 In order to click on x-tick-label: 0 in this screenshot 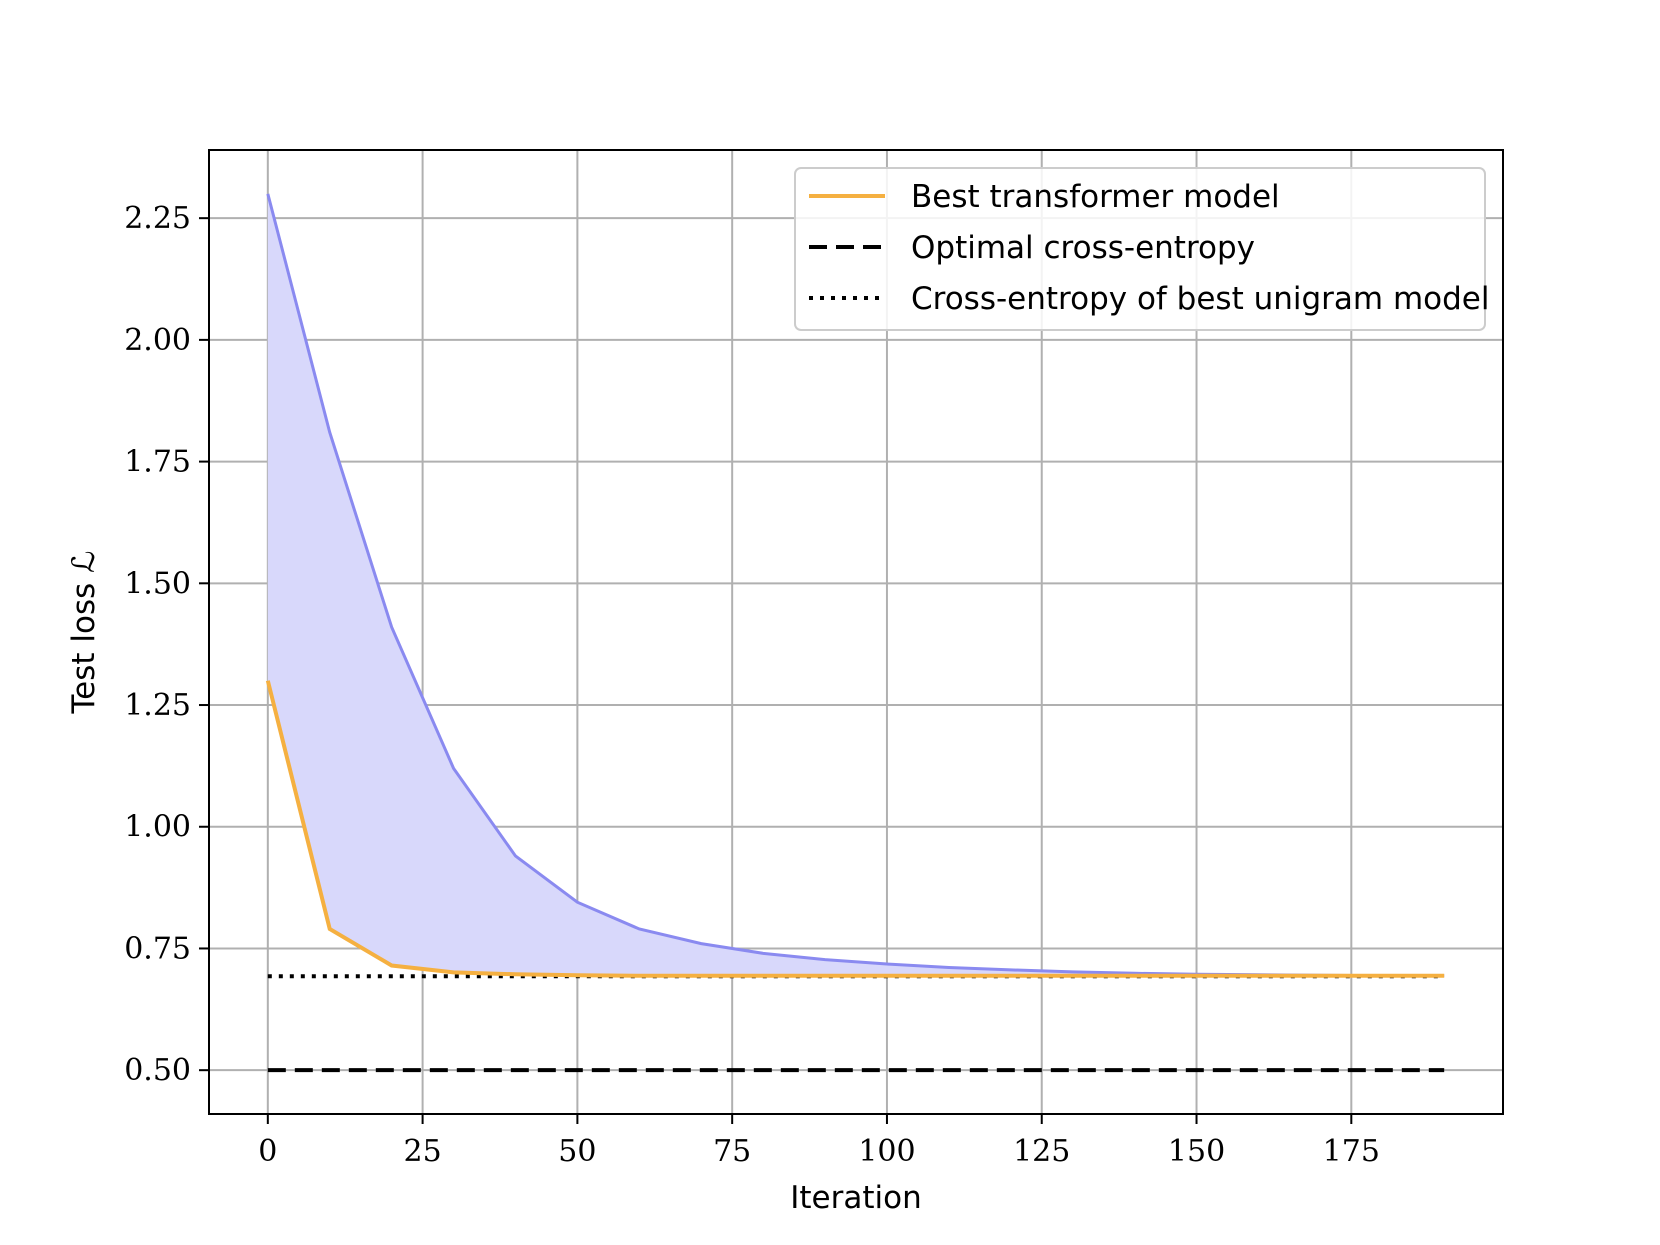, I will do `click(267, 1151)`.